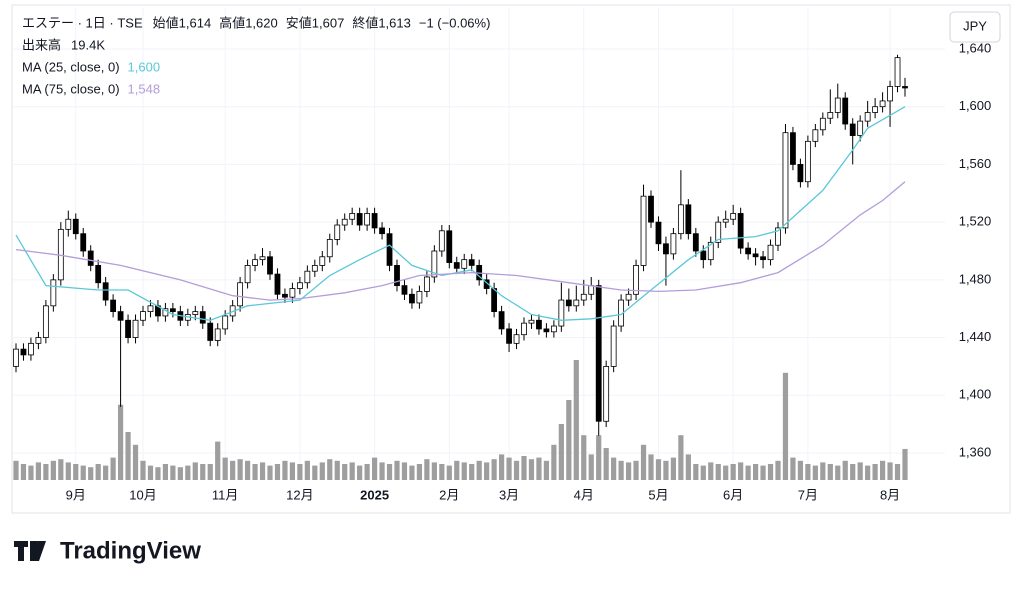 The image size is (1024, 595). Describe the element at coordinates (328, 22) in the screenshot. I see `ohlc-value: 1,607` at that location.